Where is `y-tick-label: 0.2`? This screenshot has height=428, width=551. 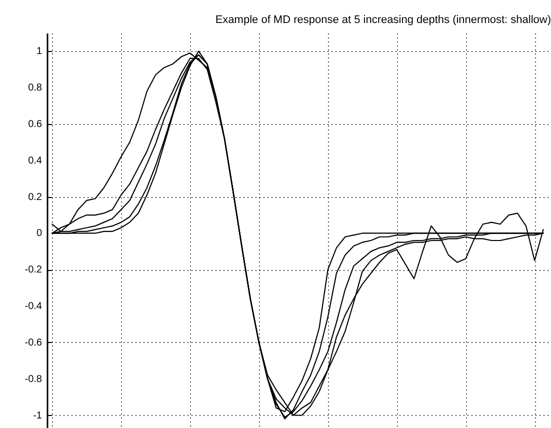 y-tick-label: 0.2 is located at coordinates (35, 197).